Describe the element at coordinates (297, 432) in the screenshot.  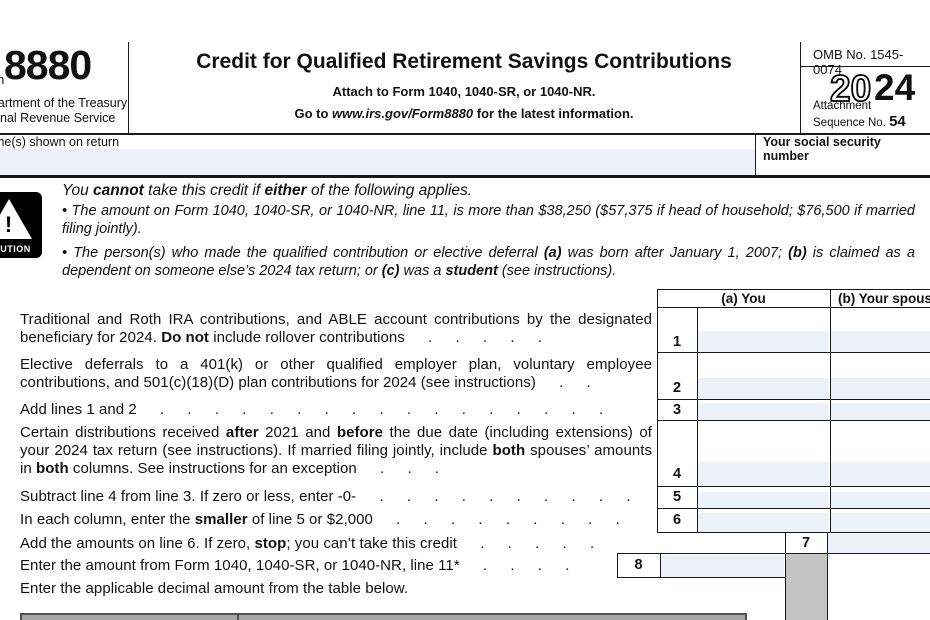
I see `text-segment: 2021 and` at that location.